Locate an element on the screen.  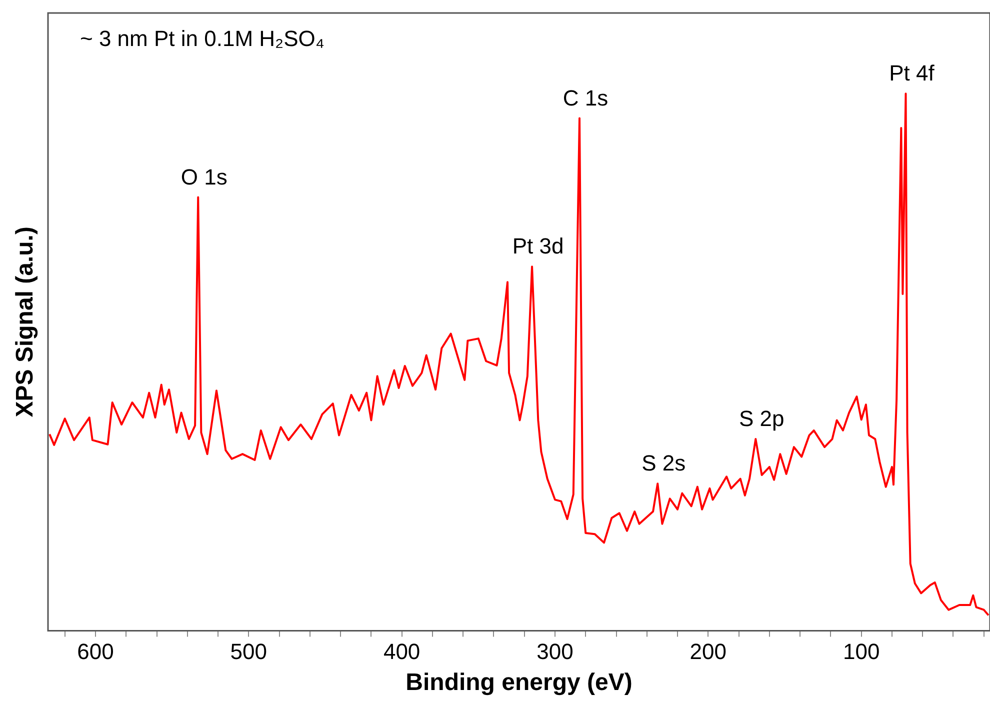
annotation: O 1s is located at coordinates (204, 177).